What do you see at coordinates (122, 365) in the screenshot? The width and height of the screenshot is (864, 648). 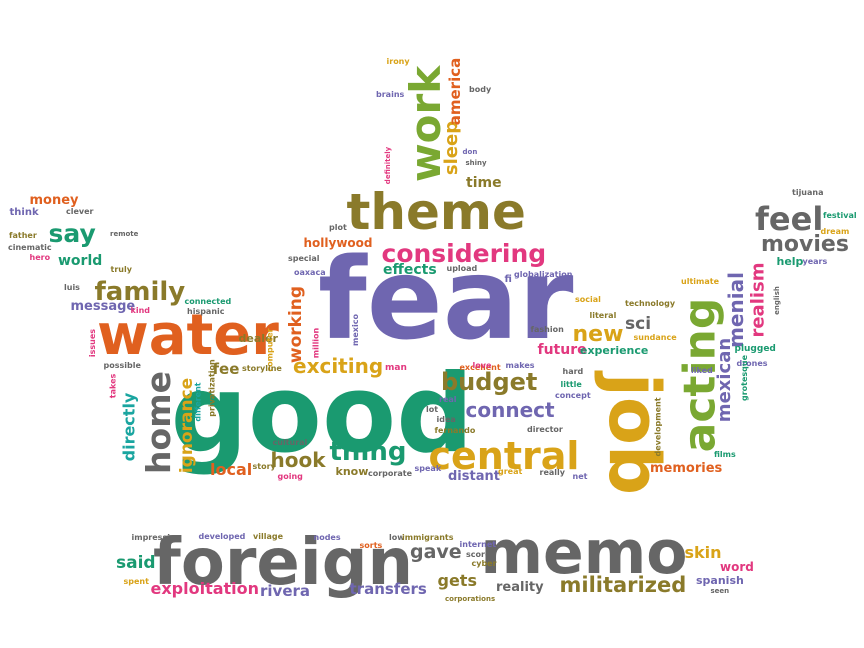 I see `word-possible: possible` at bounding box center [122, 365].